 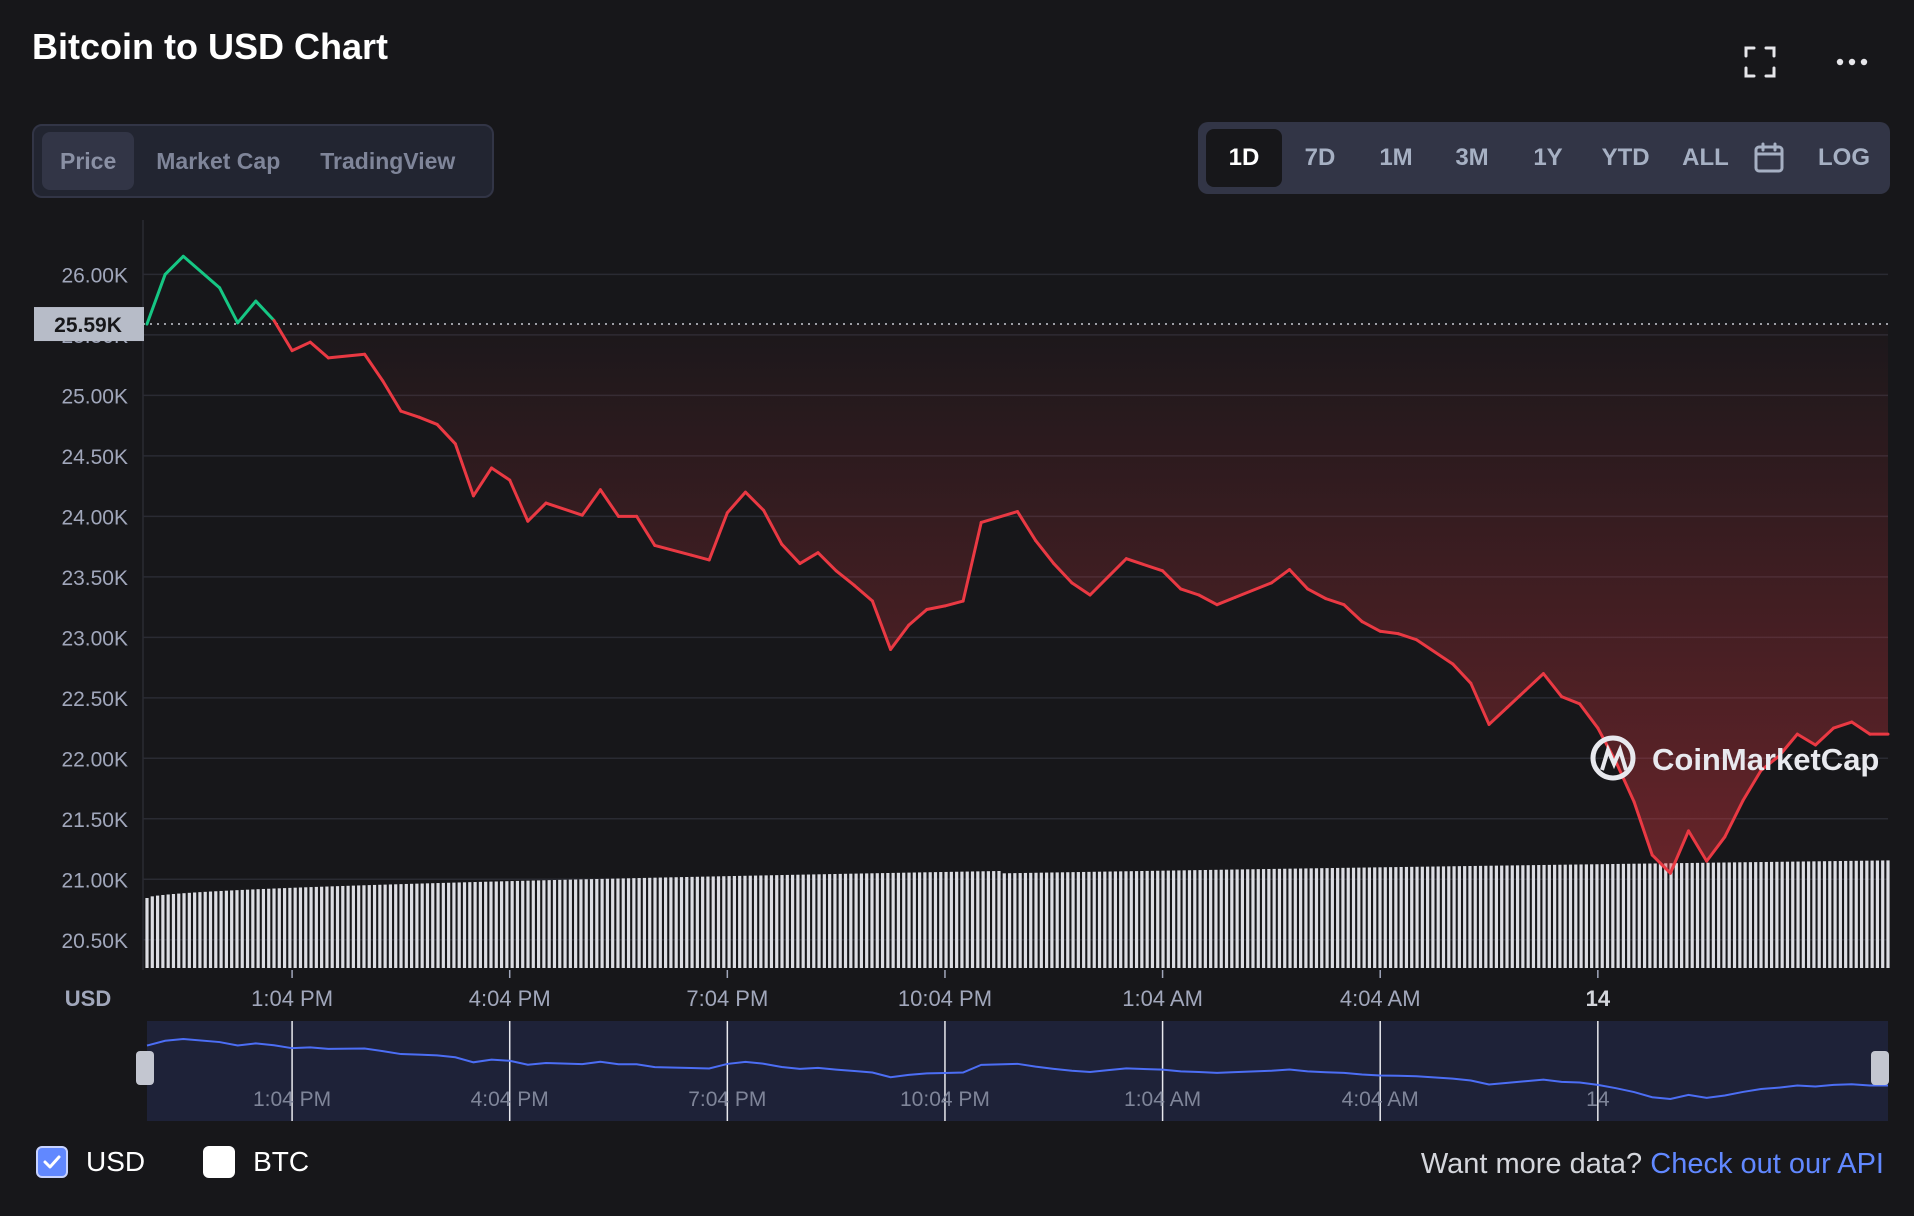 What do you see at coordinates (219, 1162) in the screenshot?
I see `btc-checkbox` at bounding box center [219, 1162].